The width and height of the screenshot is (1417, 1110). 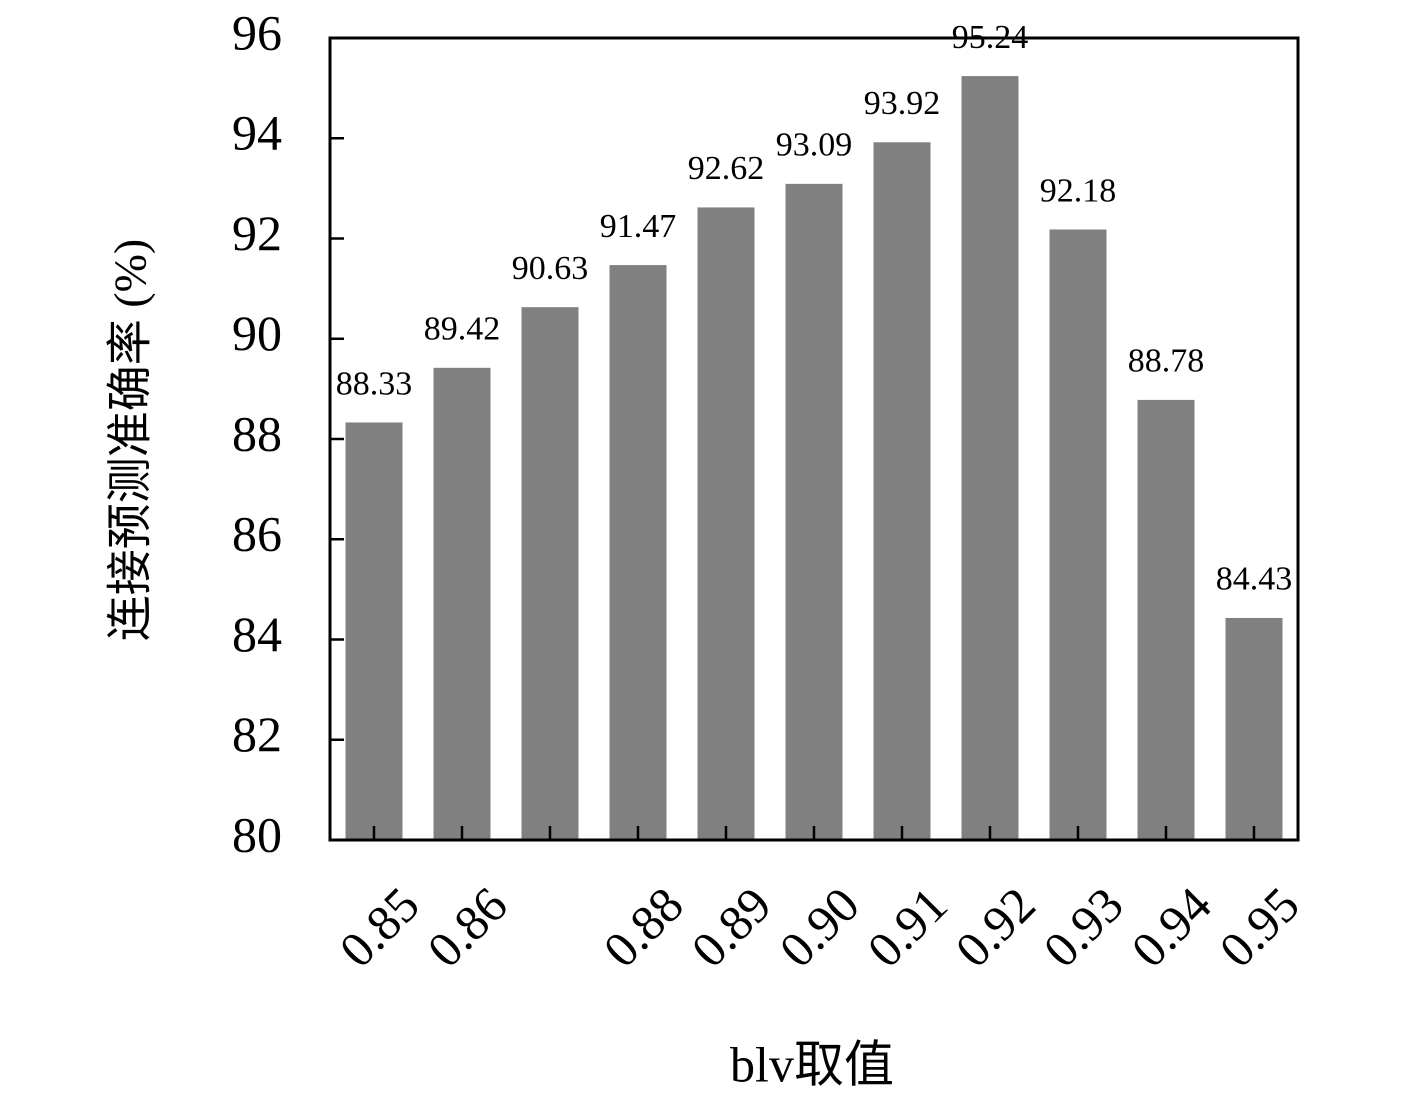 What do you see at coordinates (1170, 926) in the screenshot?
I see `x-tick-label: 0.94` at bounding box center [1170, 926].